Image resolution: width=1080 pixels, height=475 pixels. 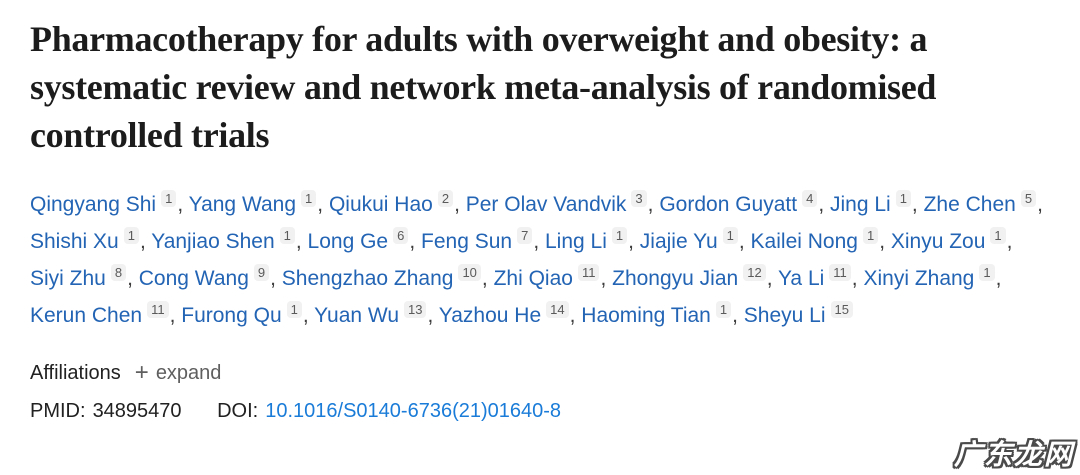 What do you see at coordinates (533, 278) in the screenshot?
I see `author-link: Zhi Qiao` at bounding box center [533, 278].